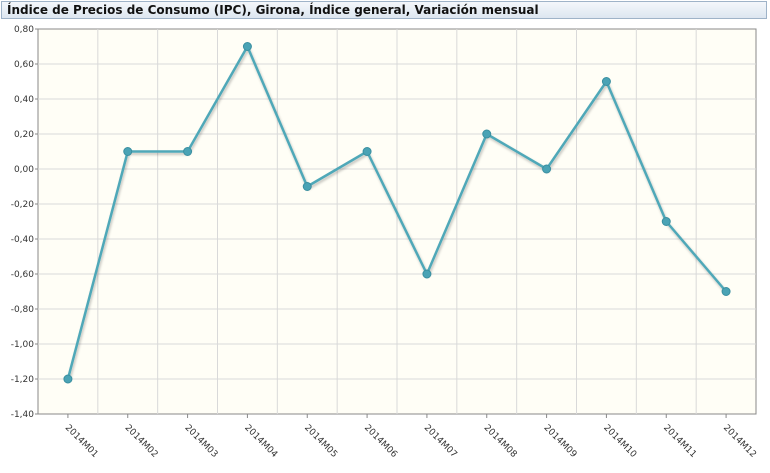  What do you see at coordinates (260, 441) in the screenshot?
I see `x-tick-label: 2014M04` at bounding box center [260, 441].